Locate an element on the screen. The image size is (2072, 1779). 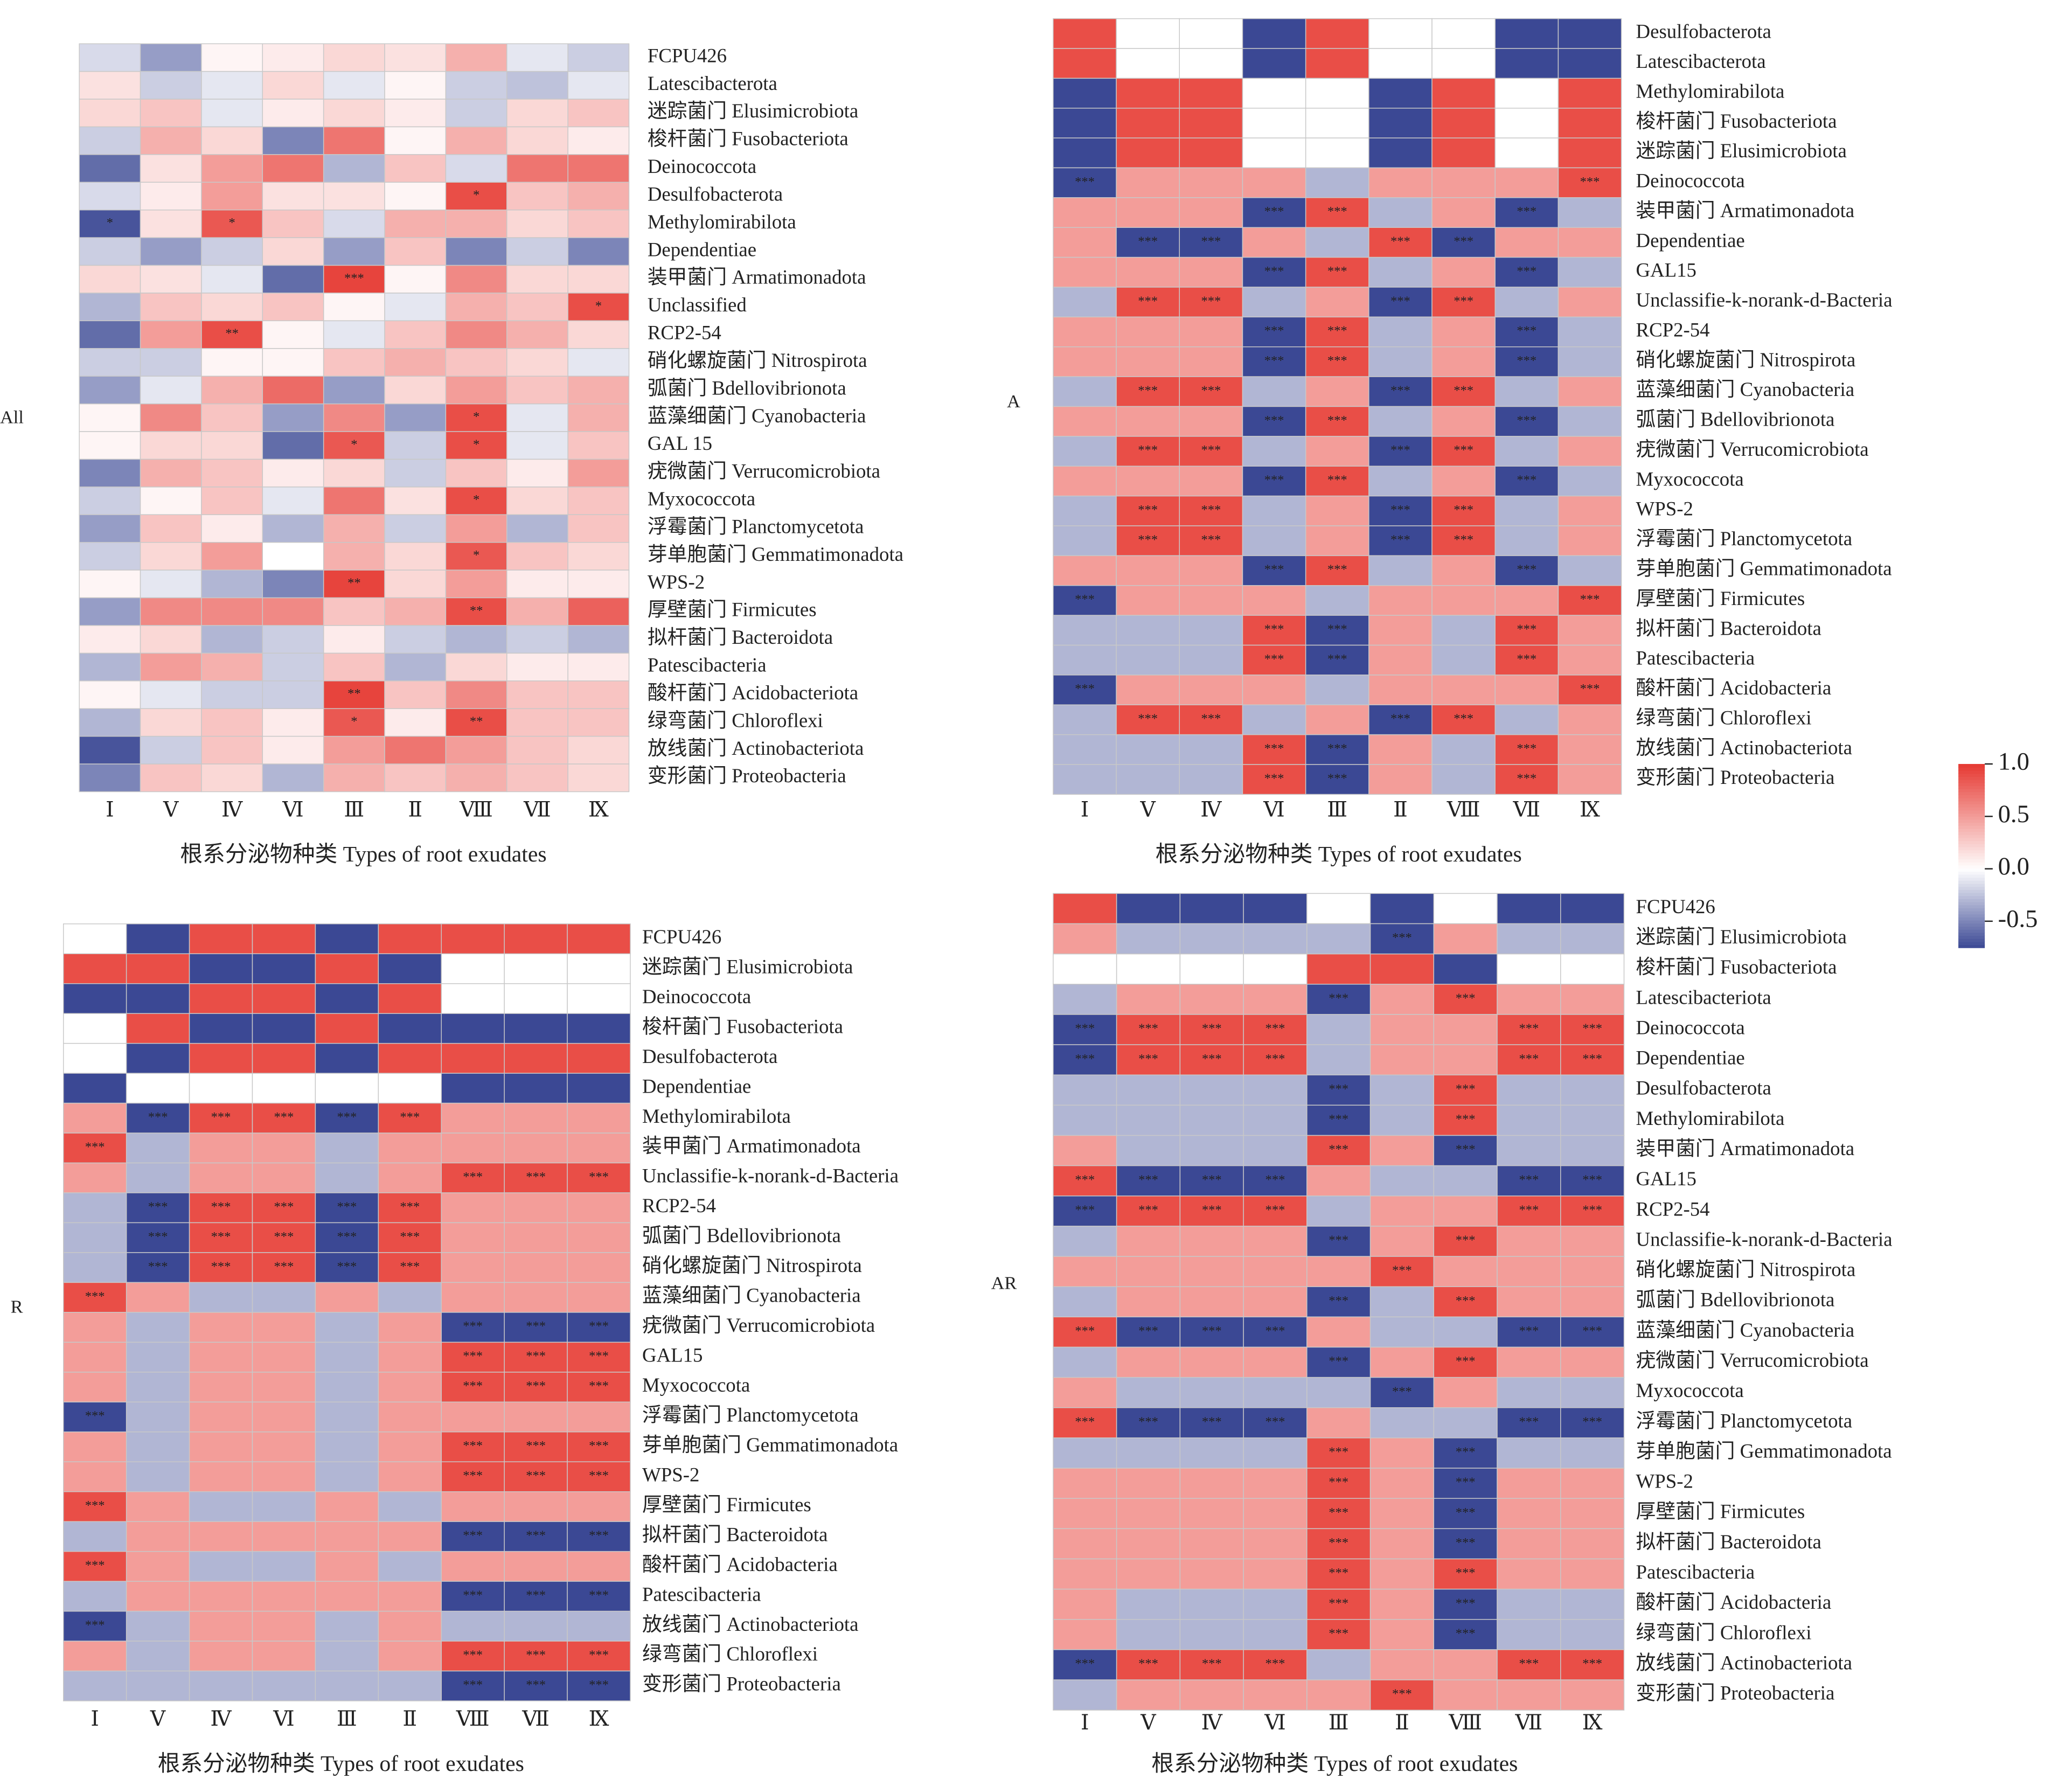
column-label: Ⅷ is located at coordinates (476, 810).